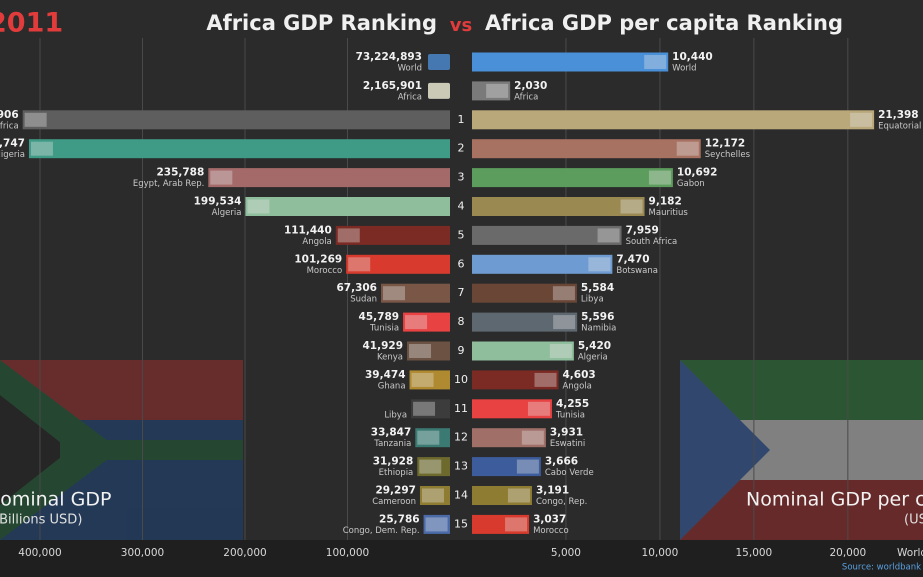 Image resolution: width=923 pixels, height=577 pixels. Describe the element at coordinates (910, 553) in the screenshot. I see `source-head: World Bank` at that location.